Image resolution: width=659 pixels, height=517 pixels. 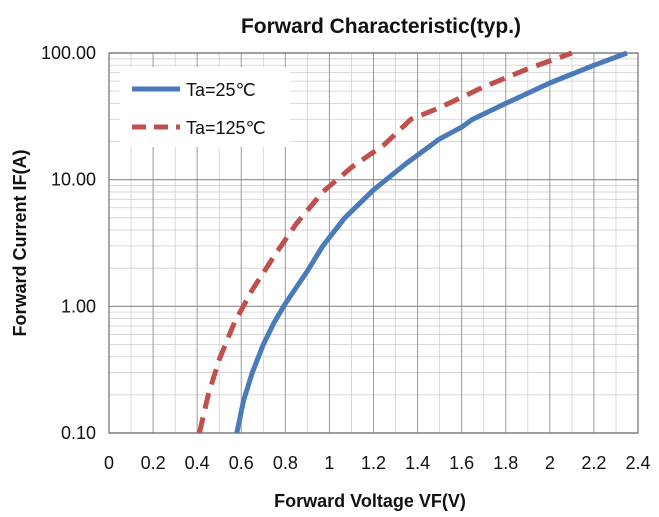 What do you see at coordinates (241, 463) in the screenshot?
I see `x-tick-label: 0.6` at bounding box center [241, 463].